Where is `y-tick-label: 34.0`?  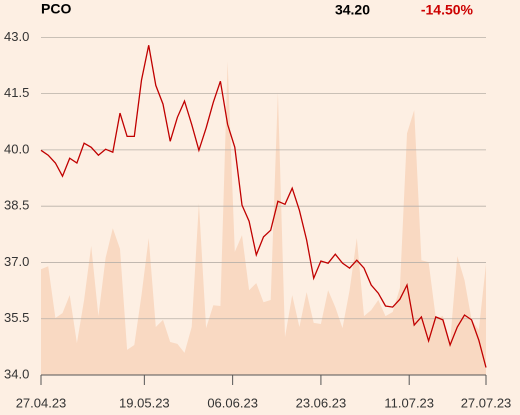
y-tick-label: 34.0 is located at coordinates (16, 373).